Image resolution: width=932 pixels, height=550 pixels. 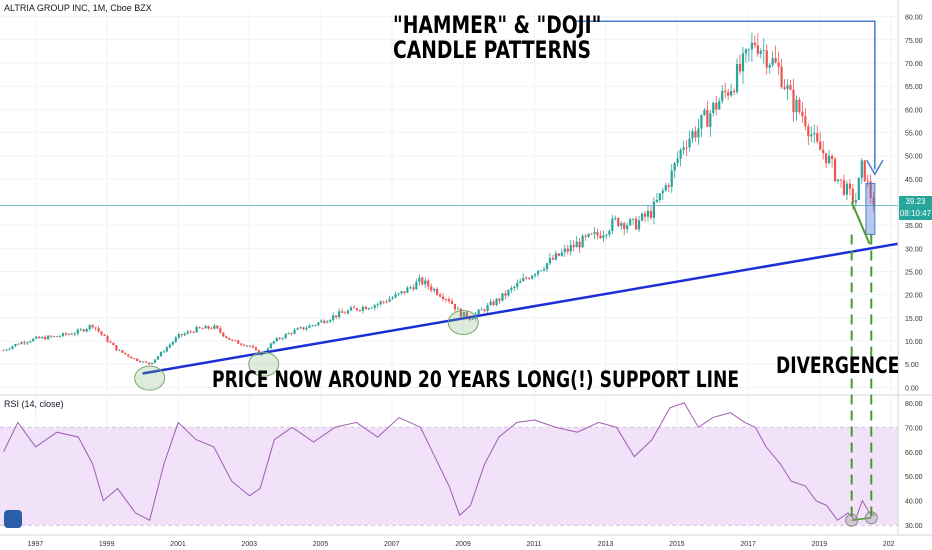 I want to click on support-touch-circle, so click(x=150, y=378).